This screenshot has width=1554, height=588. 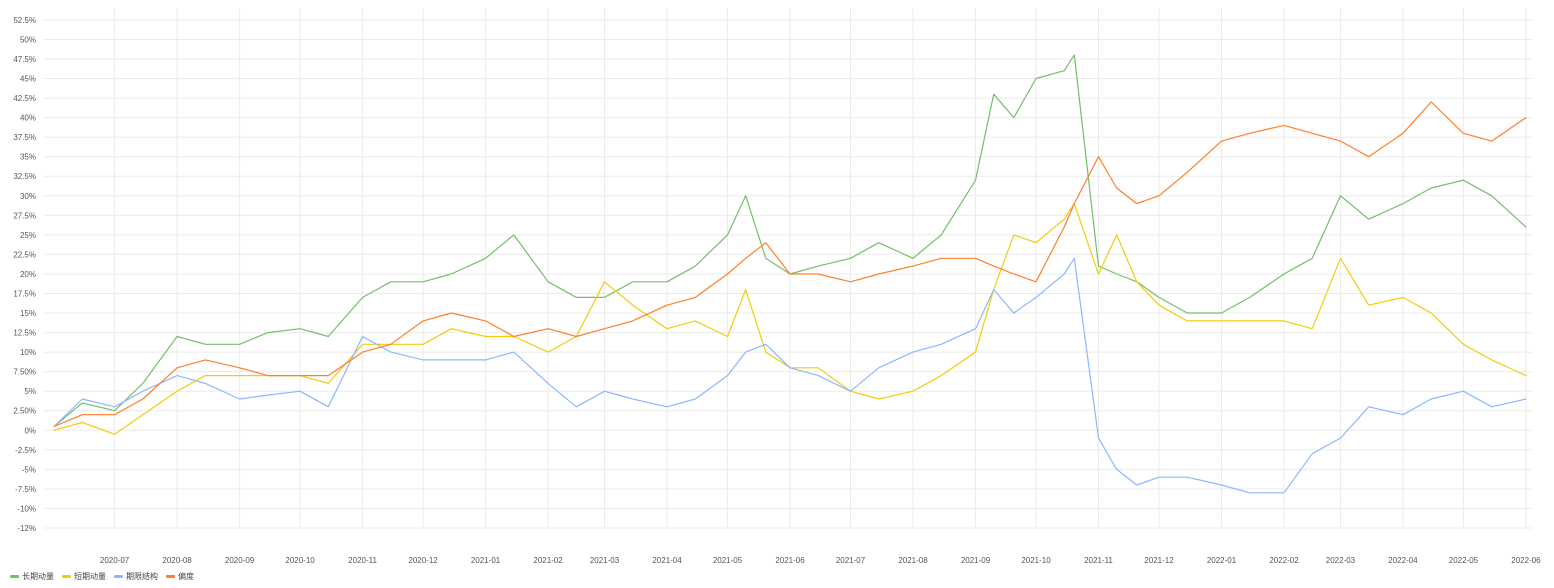 I want to click on x-tick-label: 2022-03, so click(x=1341, y=560).